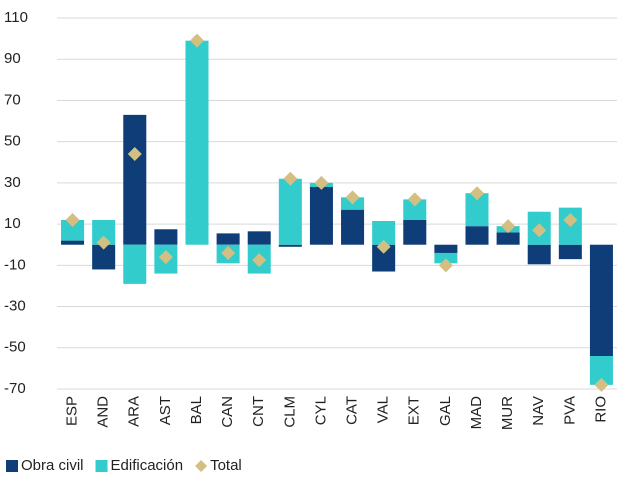 This screenshot has width=619, height=479. What do you see at coordinates (569, 410) in the screenshot?
I see `x-tick-label: PVA` at bounding box center [569, 410].